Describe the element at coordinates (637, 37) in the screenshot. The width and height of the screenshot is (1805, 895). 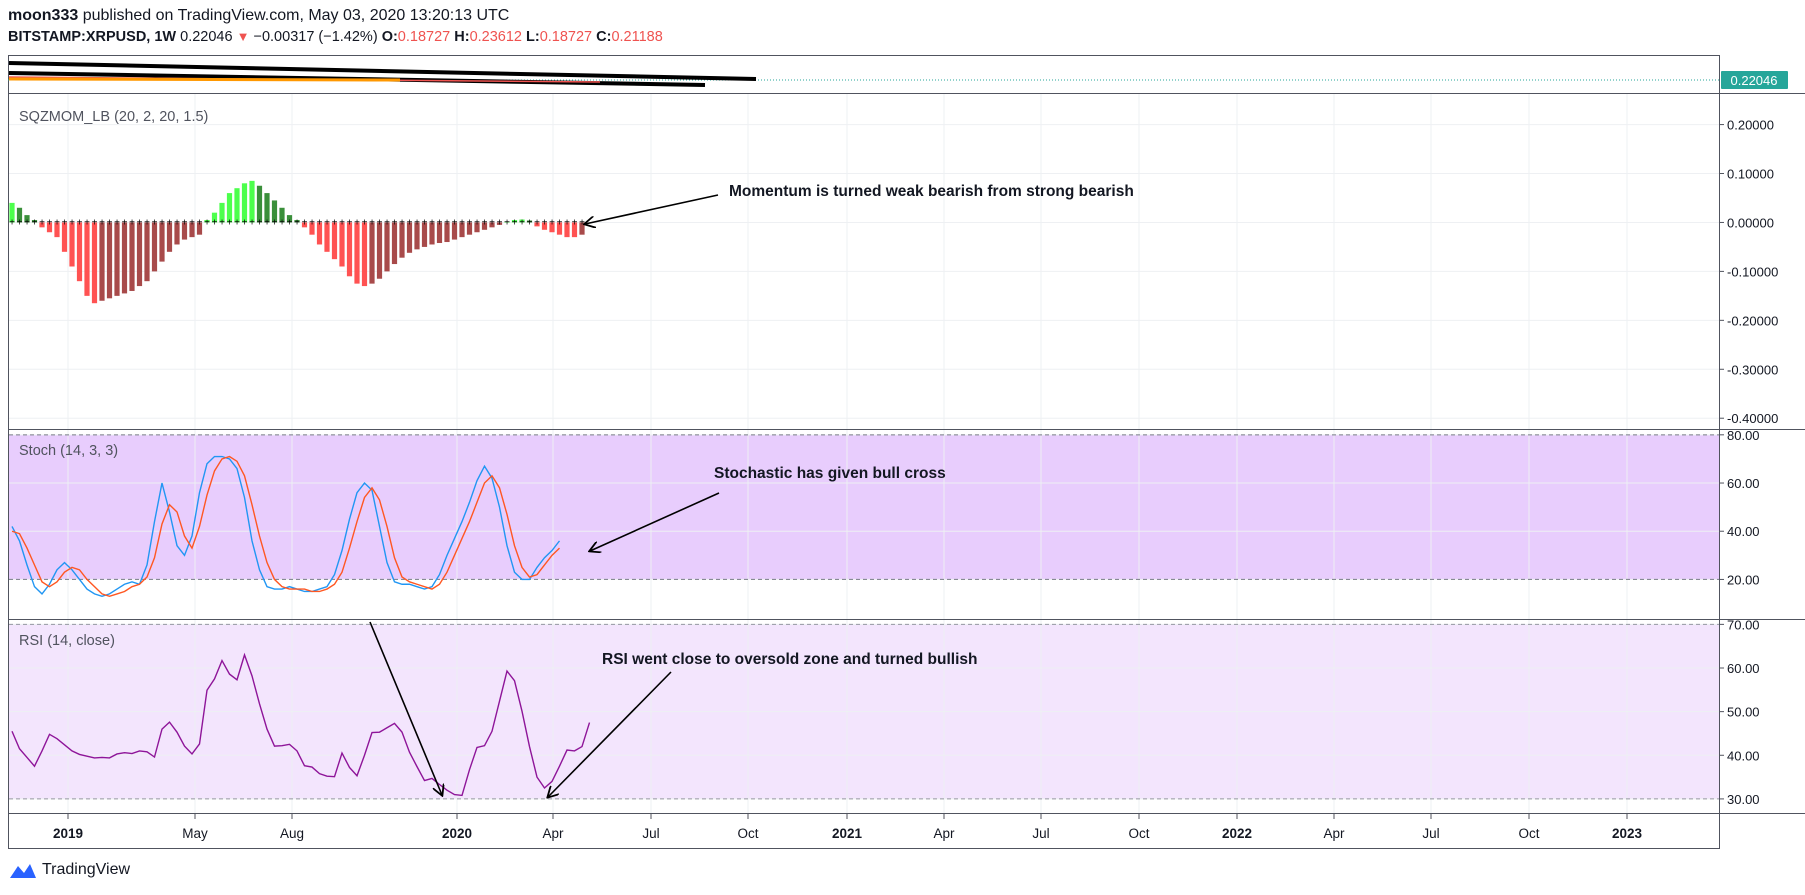
I see `close-value: 0.21188` at that location.